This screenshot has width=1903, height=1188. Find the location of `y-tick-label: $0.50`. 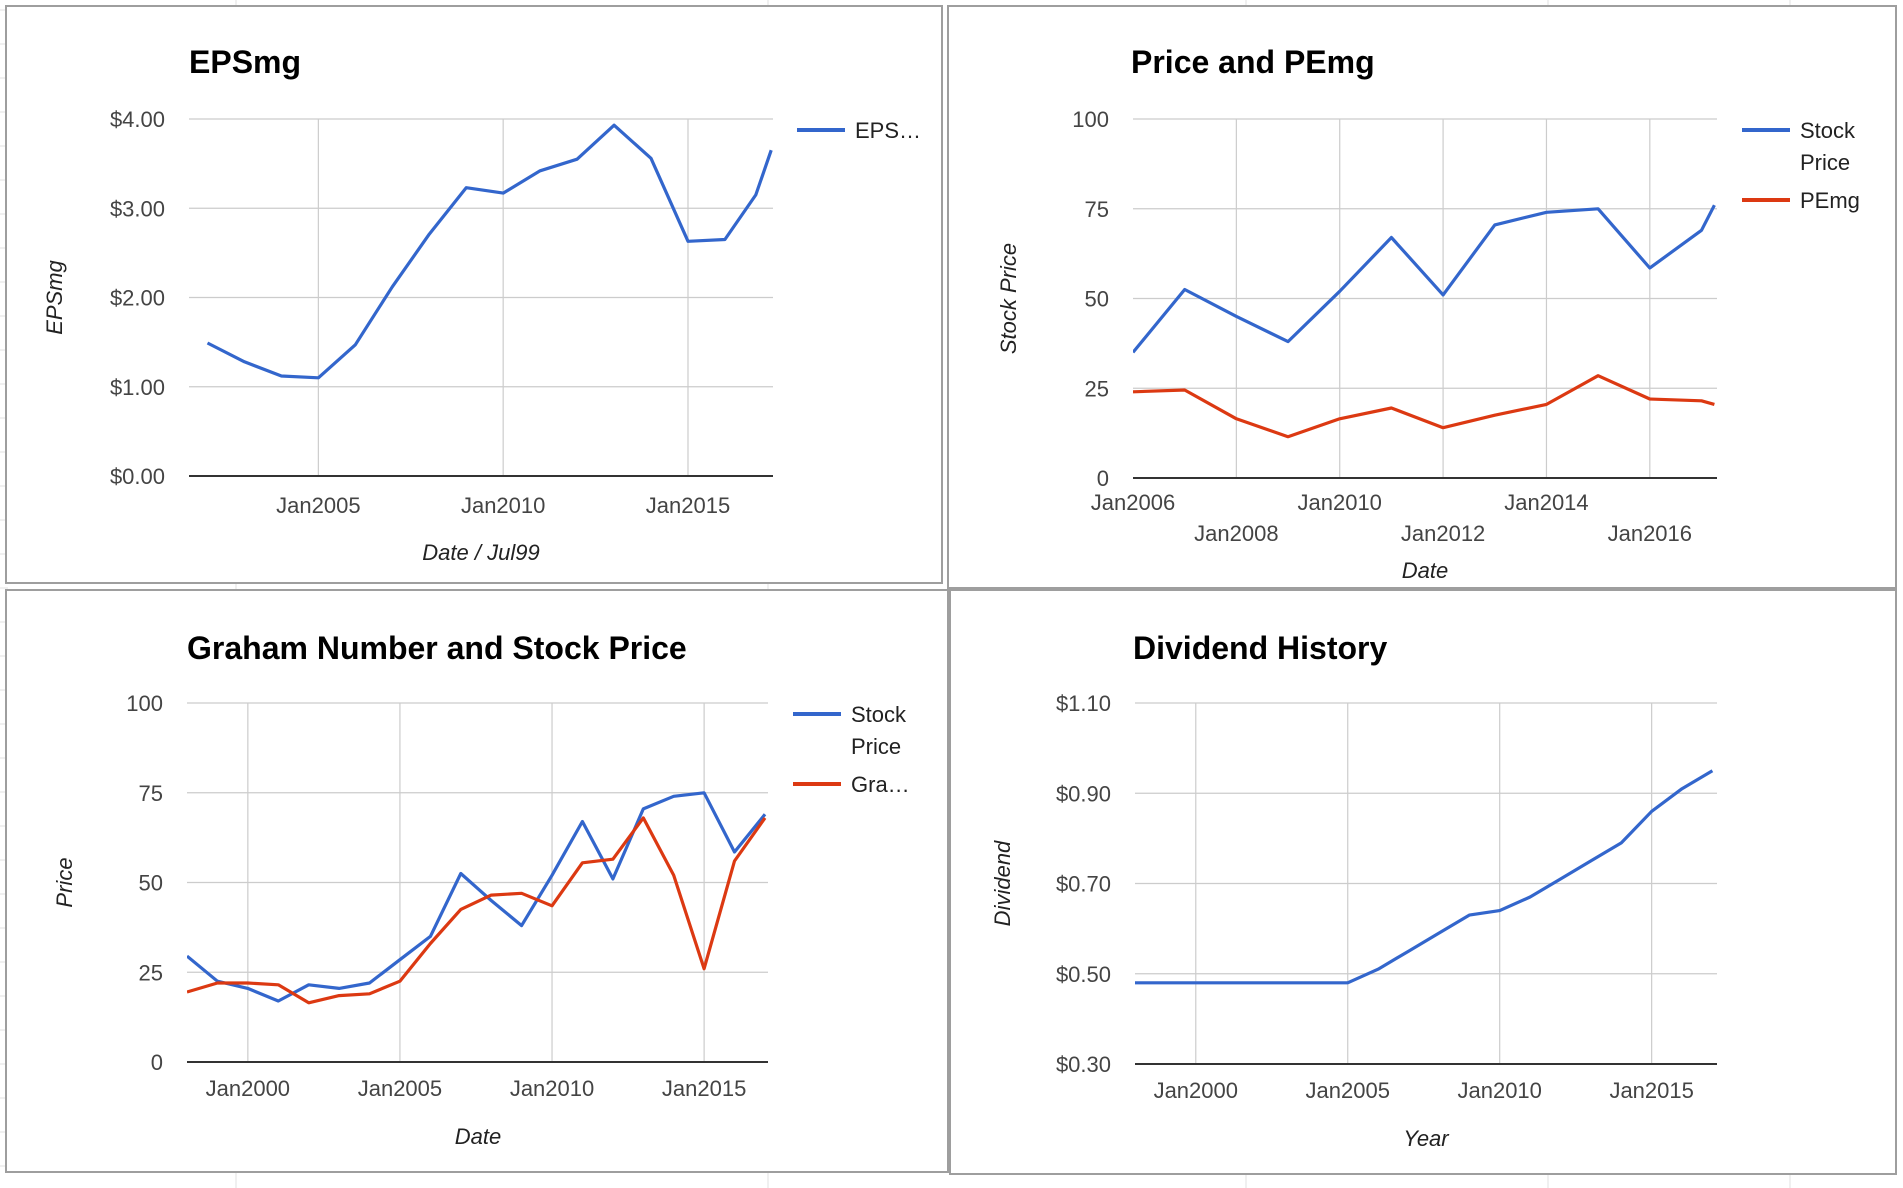

y-tick-label: $0.50 is located at coordinates (1083, 974).